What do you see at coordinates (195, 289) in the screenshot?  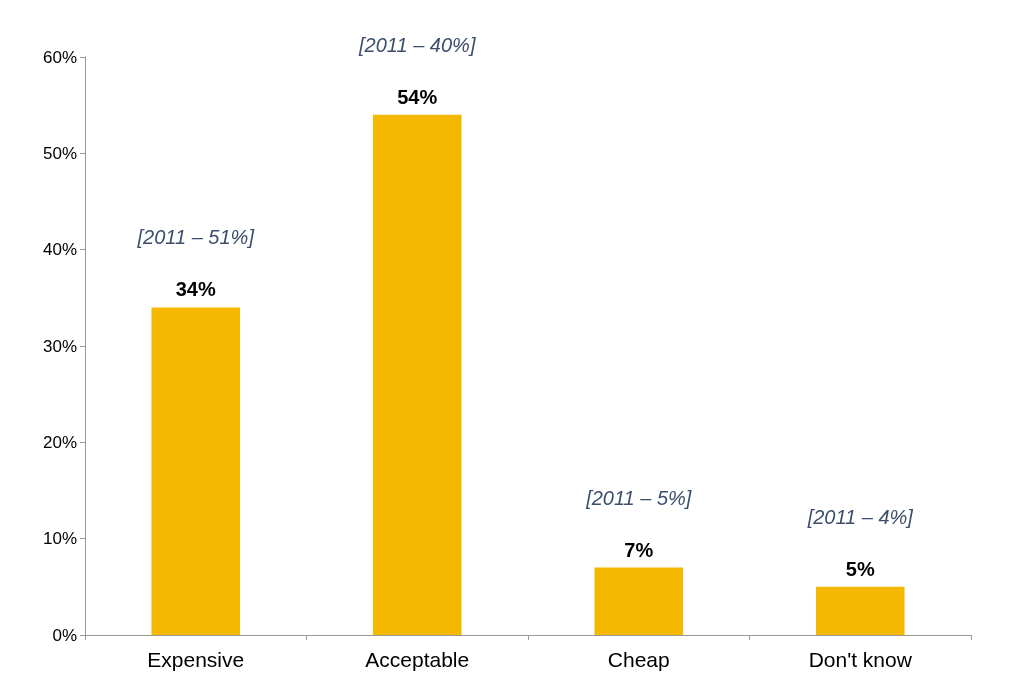 I see `data-label: 34%` at bounding box center [195, 289].